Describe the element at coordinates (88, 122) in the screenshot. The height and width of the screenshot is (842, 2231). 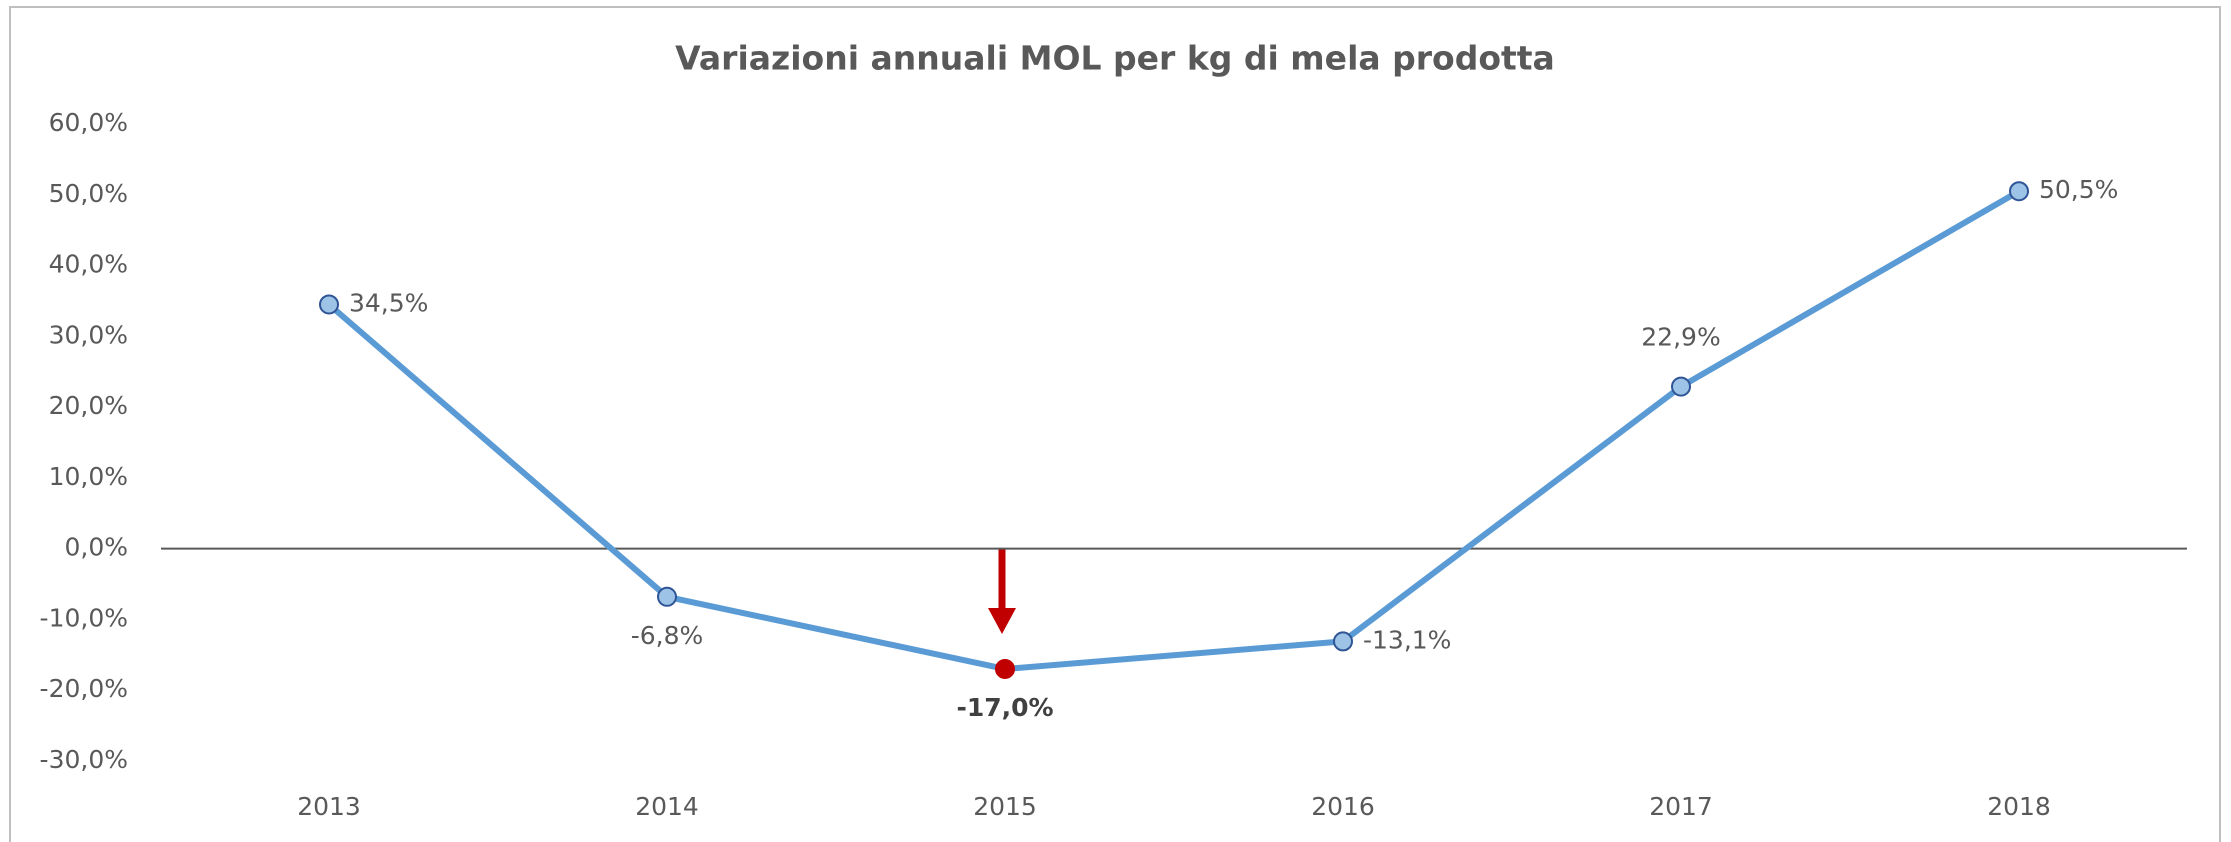
I see `y-tick-label: 60,0%` at that location.